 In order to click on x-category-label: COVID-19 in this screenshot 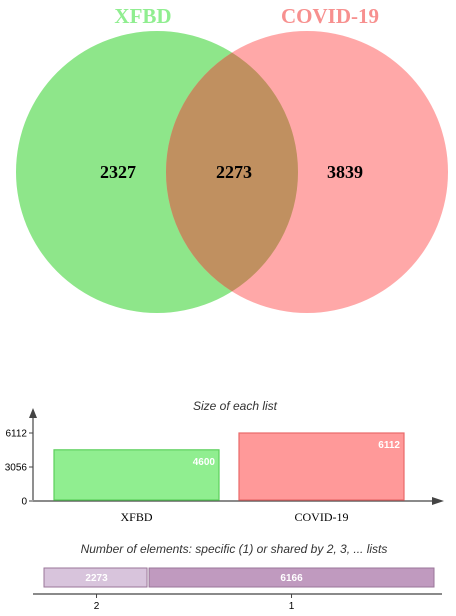, I will do `click(322, 517)`.